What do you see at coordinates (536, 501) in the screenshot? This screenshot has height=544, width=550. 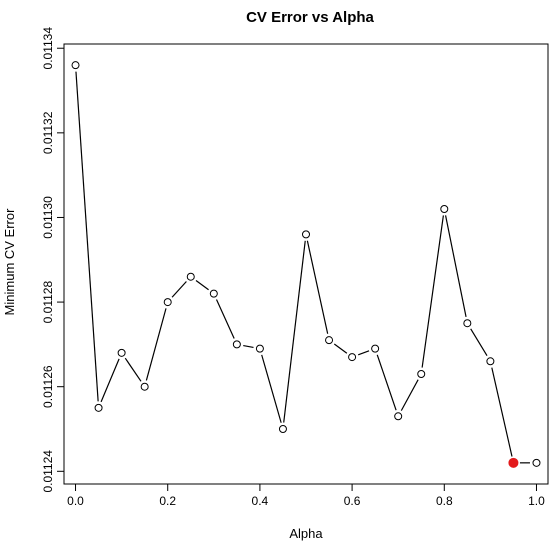 I see `x-tick-label: 1.0` at bounding box center [536, 501].